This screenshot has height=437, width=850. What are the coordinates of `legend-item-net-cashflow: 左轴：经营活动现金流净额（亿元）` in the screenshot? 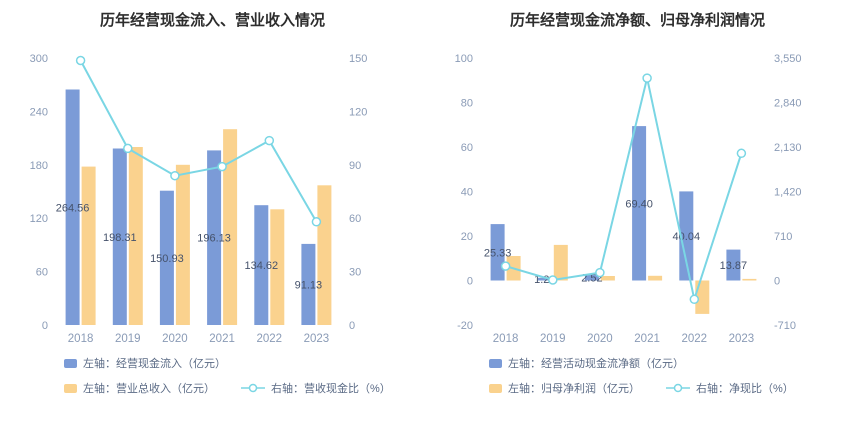 It's located at (586, 363).